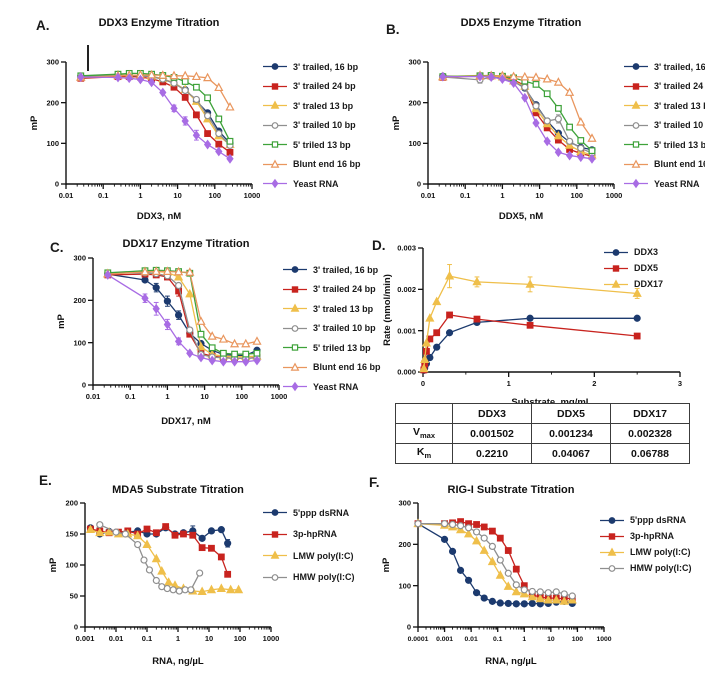  Describe the element at coordinates (506, 140) in the screenshot. I see `ddx5-titration-chart: 0 100 200 300 0.01 0.1 1 10 100 1000 DDX5, nM mP` at that location.